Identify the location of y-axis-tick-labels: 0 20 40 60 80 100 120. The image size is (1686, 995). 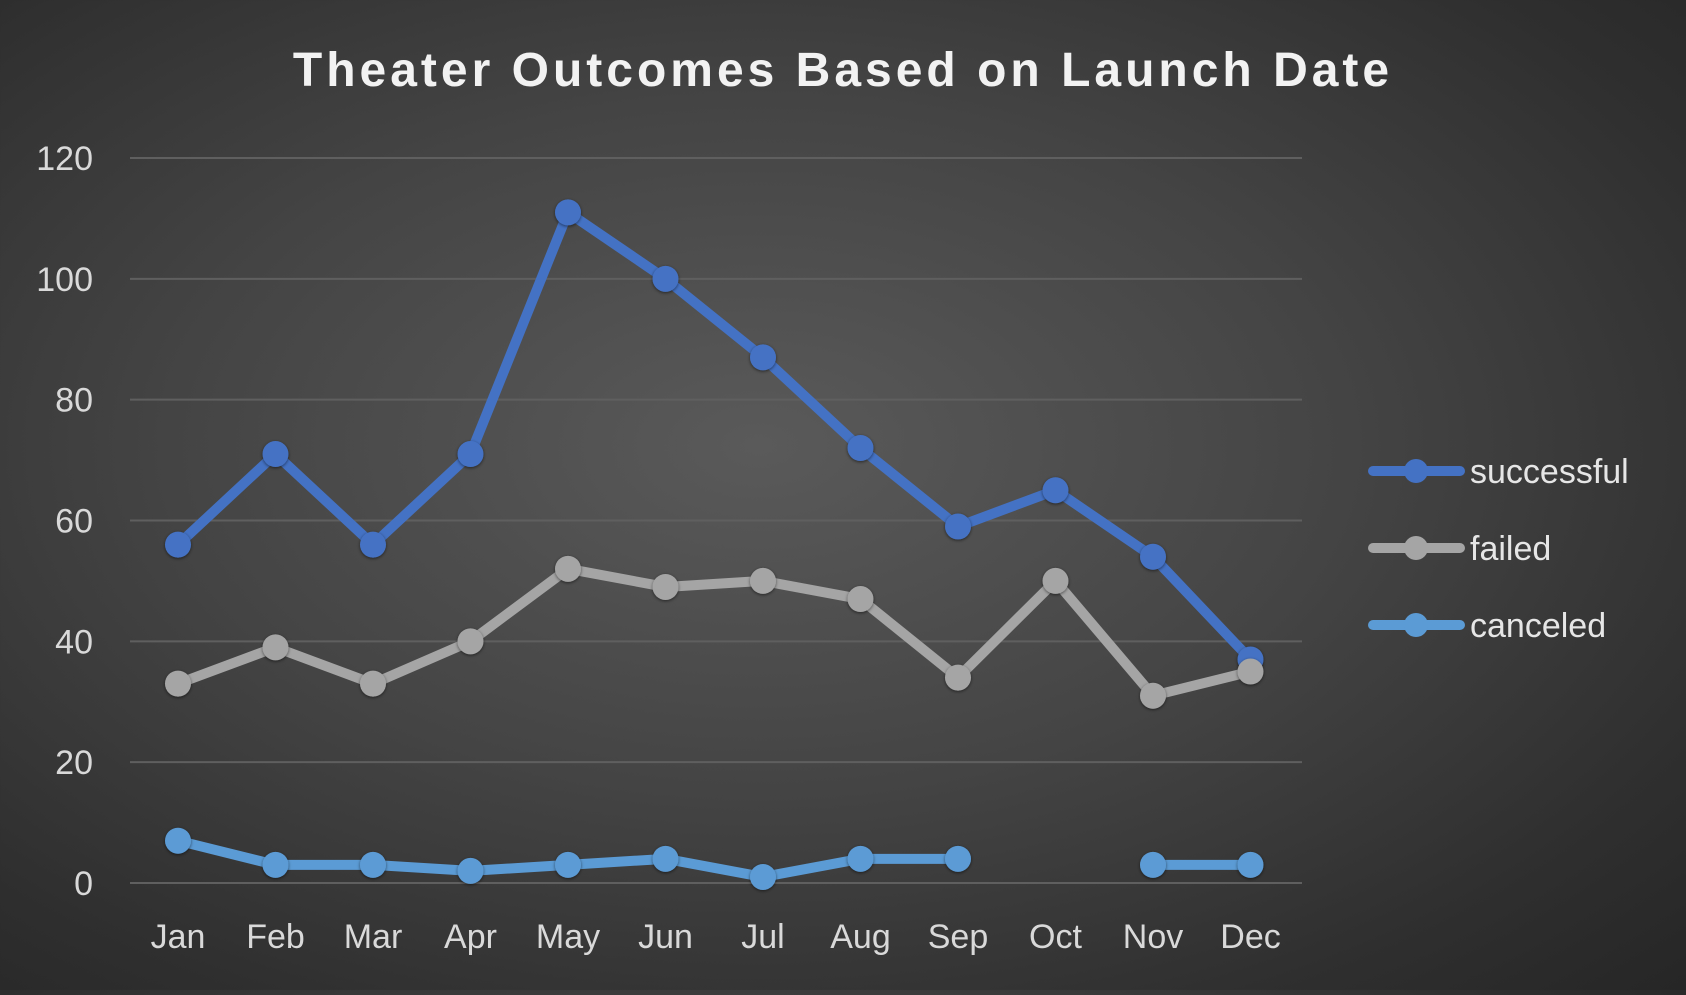
(64, 521).